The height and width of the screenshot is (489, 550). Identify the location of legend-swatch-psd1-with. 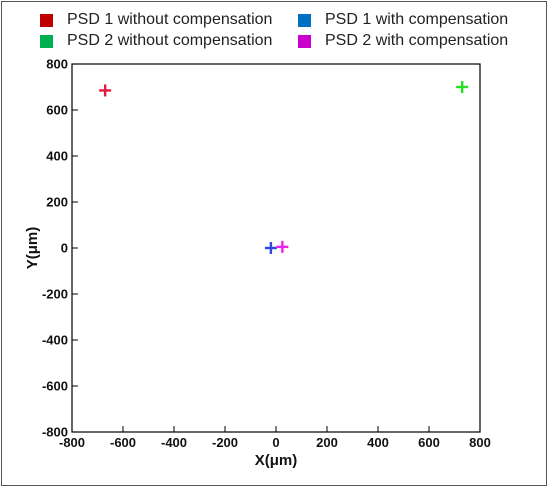
(304, 20).